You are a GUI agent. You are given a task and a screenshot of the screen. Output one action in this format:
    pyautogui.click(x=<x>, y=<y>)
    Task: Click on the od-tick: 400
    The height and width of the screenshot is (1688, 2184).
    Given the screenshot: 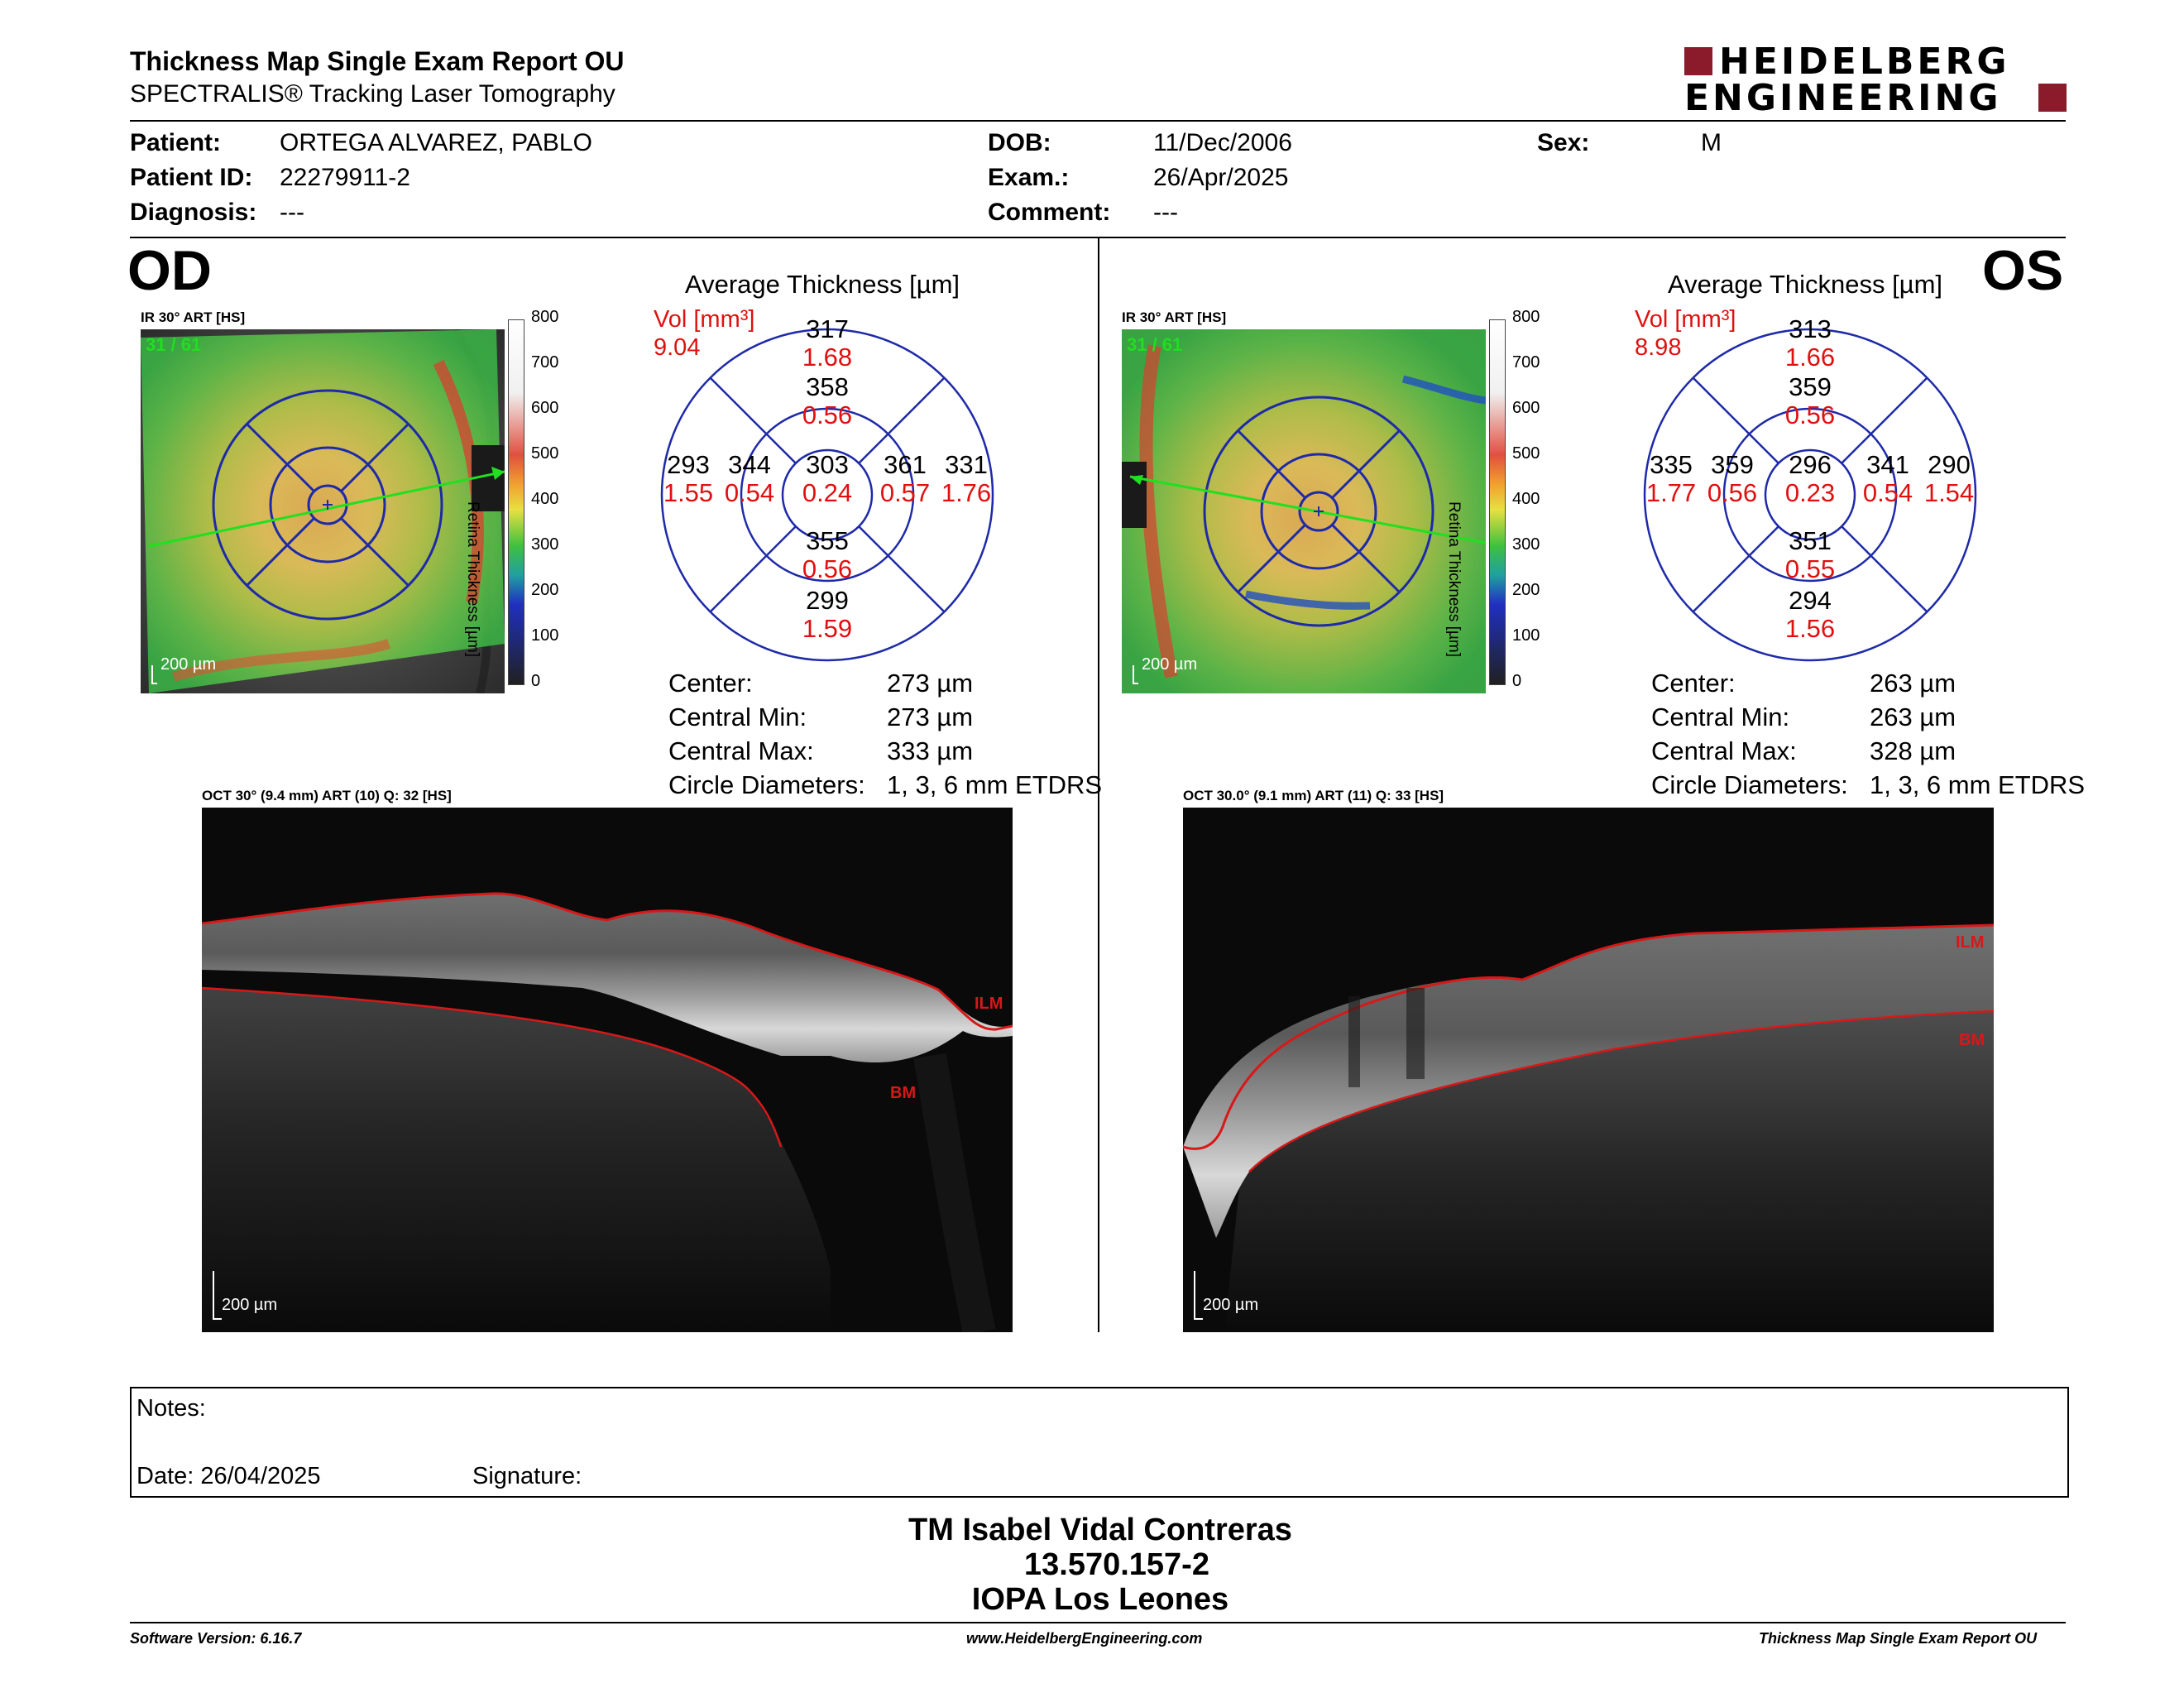 What is the action you would take?
    pyautogui.click(x=545, y=499)
    